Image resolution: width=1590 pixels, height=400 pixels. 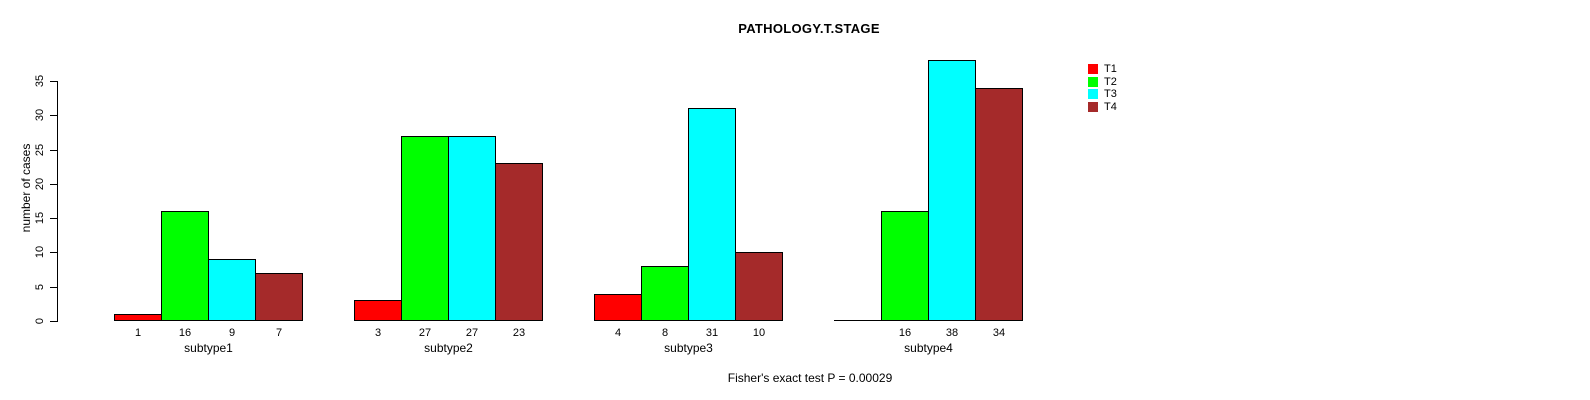 What do you see at coordinates (185, 333) in the screenshot?
I see `bar-value-T2-subtype1: 16` at bounding box center [185, 333].